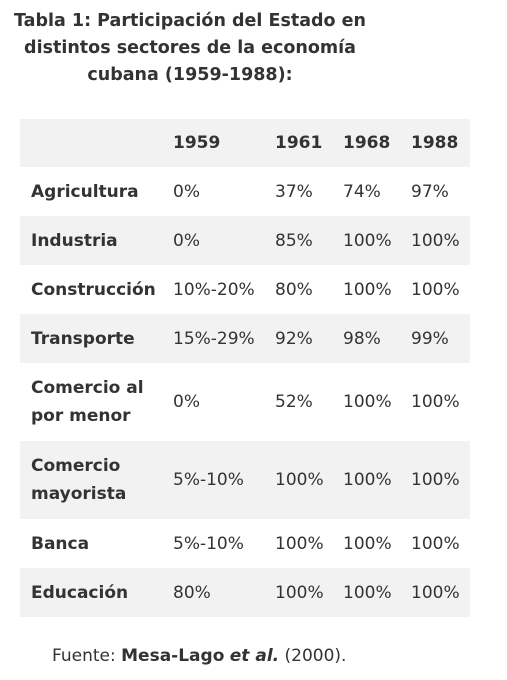 The image size is (507, 680). I want to click on table-header-row: 1959 1961 1968 1988, so click(245, 143).